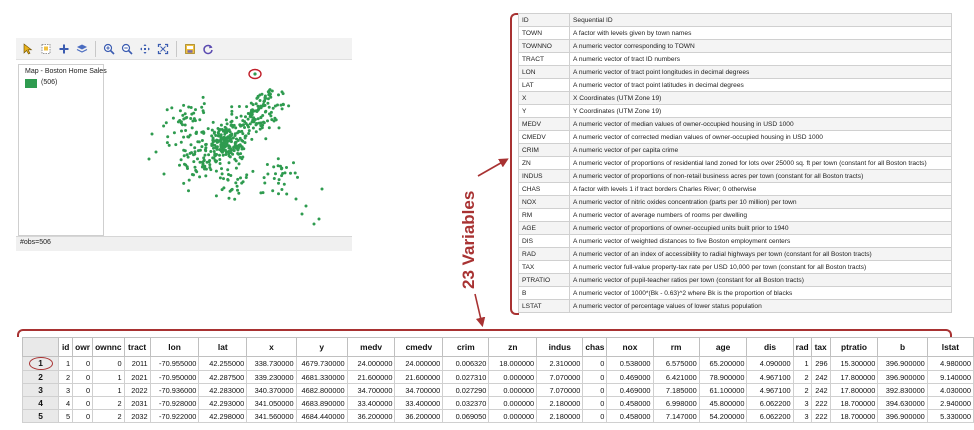  Describe the element at coordinates (466, 377) in the screenshot. I see `table-cell: 0.027310` at that location.